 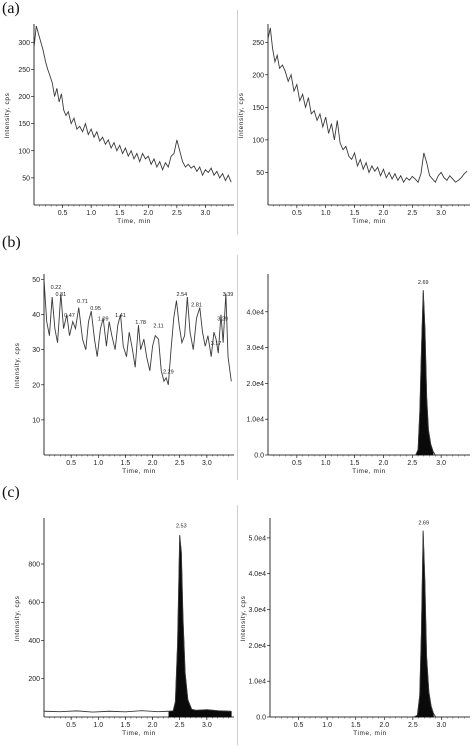 I want to click on chart-b-left-x-title: Time, min, so click(x=139, y=471).